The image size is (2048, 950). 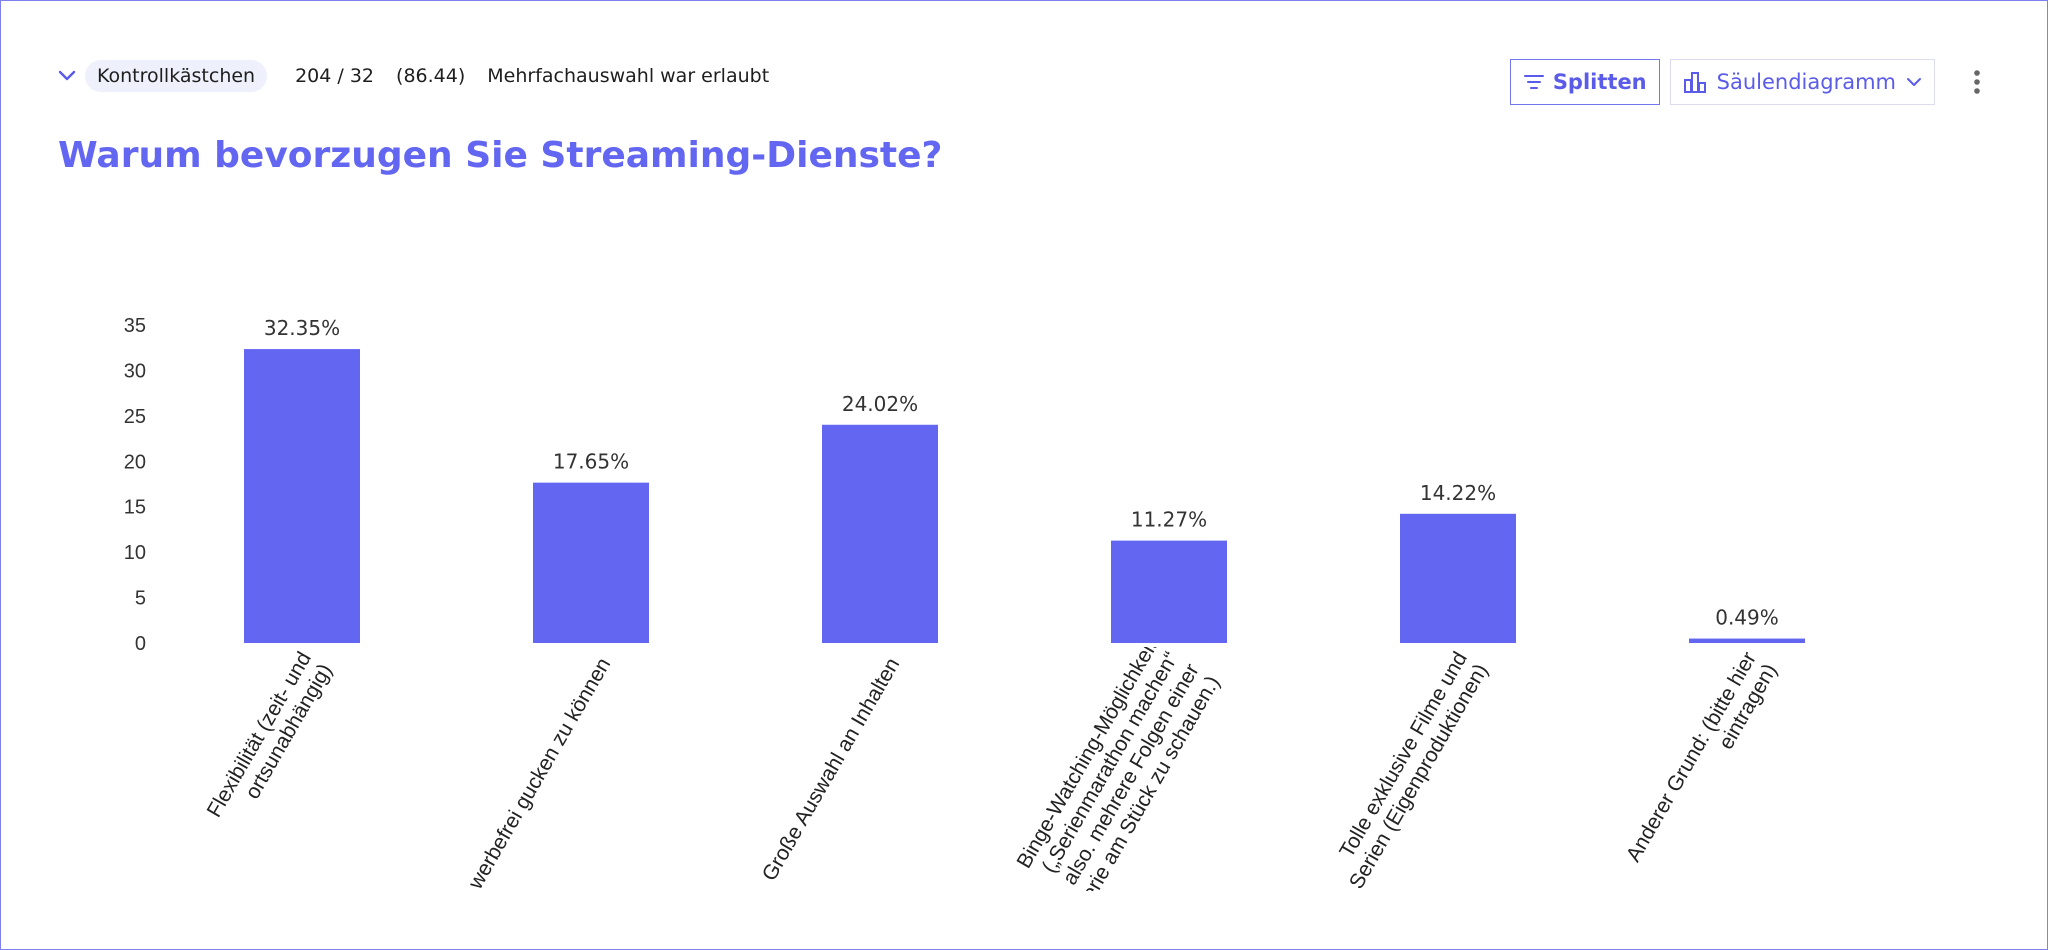 I want to click on svg-text:Anderer Grund: (bitte hiereint: Anderer Grund: (bitte hiereintragen), so click(x=1702, y=763).